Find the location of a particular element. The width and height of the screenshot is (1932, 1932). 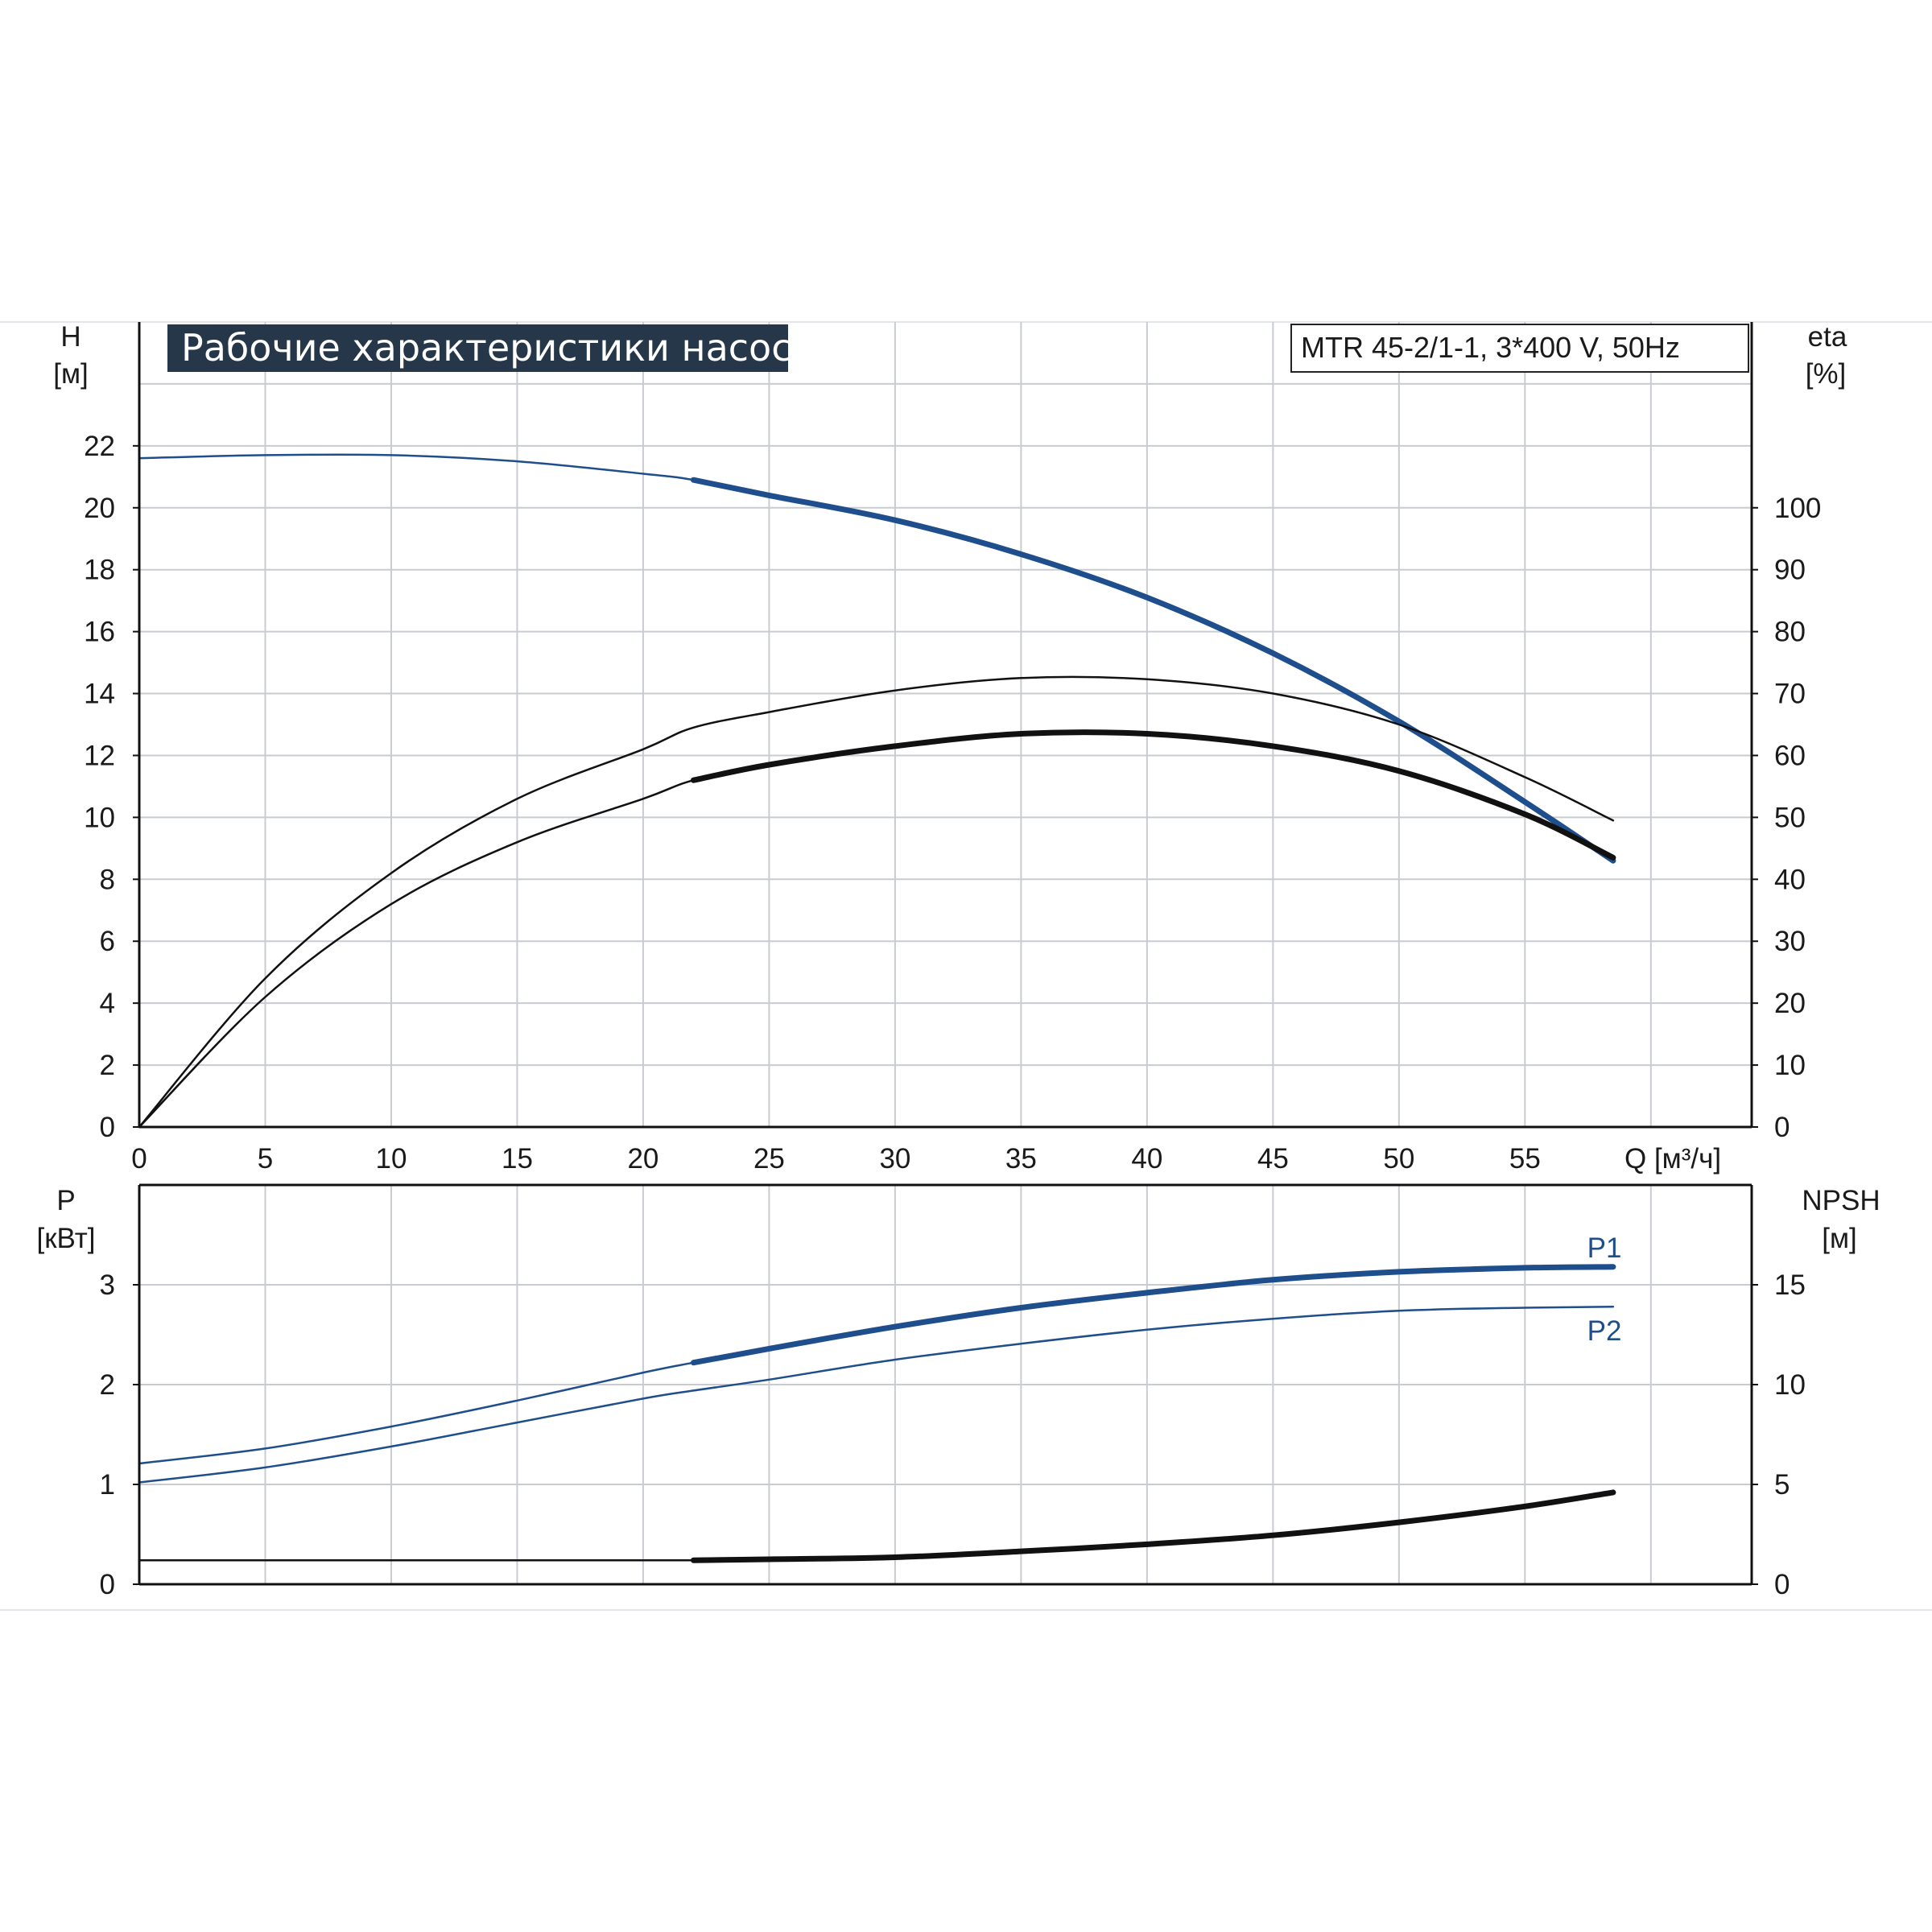

chart-title: Рабочие характеристики насоса is located at coordinates (498, 347).